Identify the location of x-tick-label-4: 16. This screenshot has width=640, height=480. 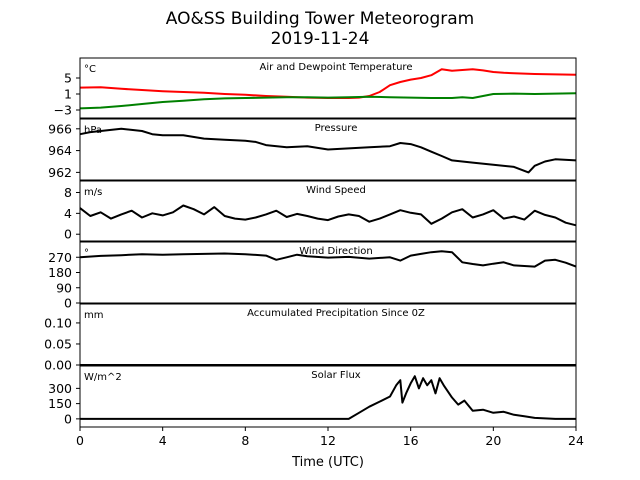
(411, 440).